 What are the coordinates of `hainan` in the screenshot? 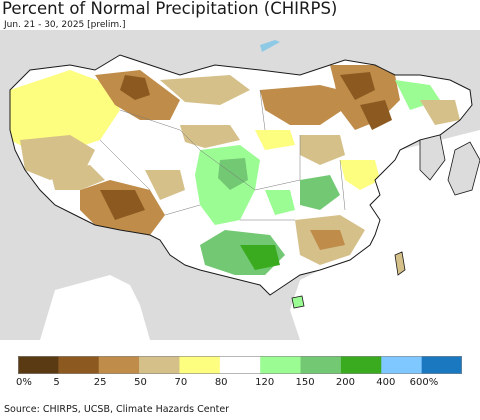 It's located at (298, 302).